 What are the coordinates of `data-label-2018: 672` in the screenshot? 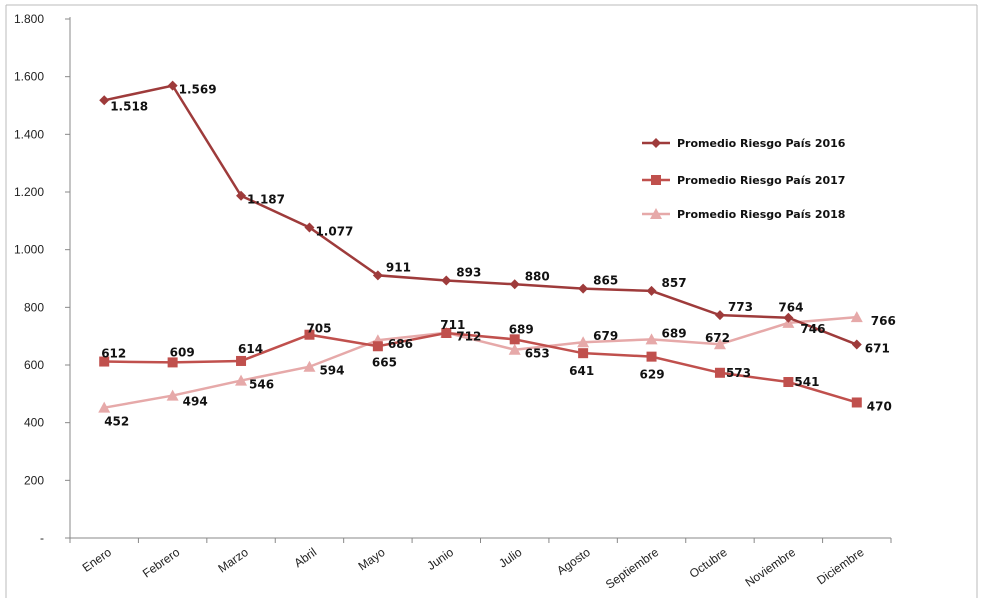 It's located at (717, 338).